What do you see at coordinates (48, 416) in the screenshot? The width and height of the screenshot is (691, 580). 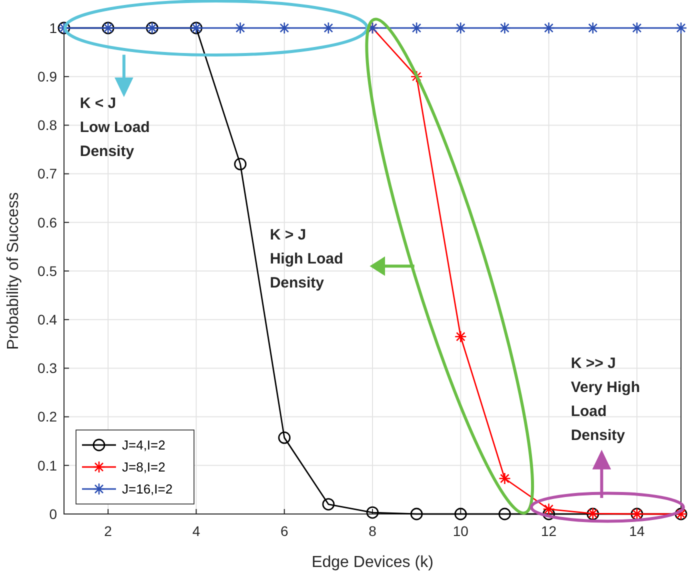 I see `y-tick-label: 0.2` at bounding box center [48, 416].